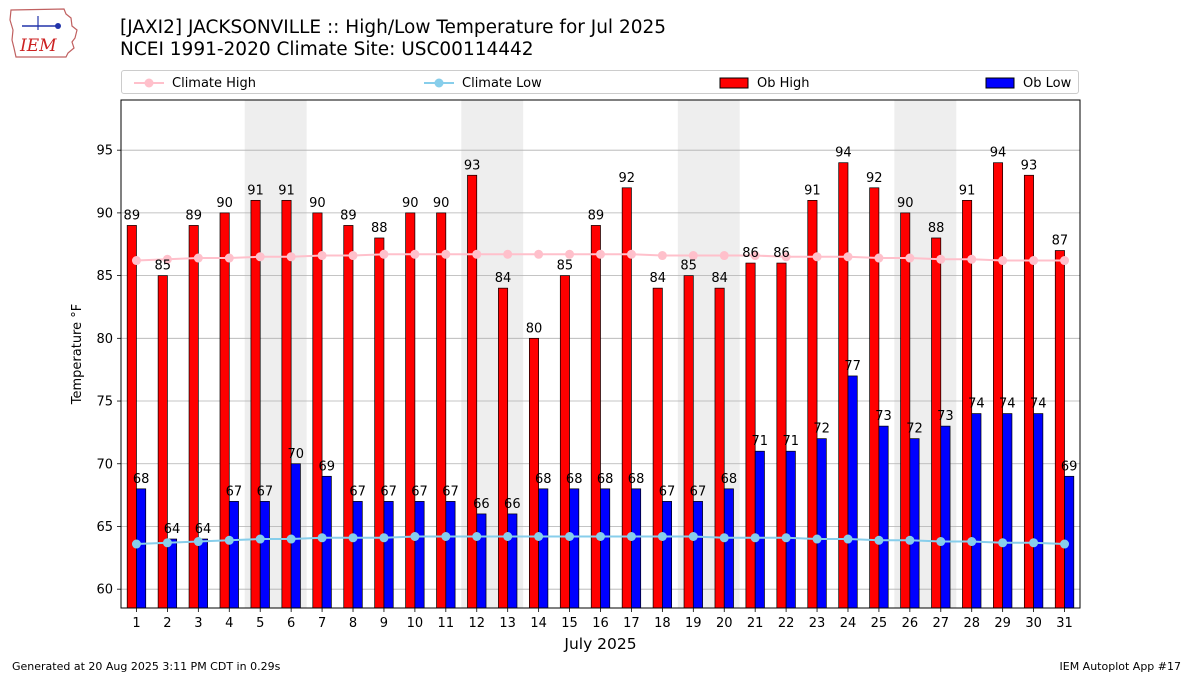 This screenshot has height=675, width=1200. Describe the element at coordinates (43, 33) in the screenshot. I see `iem-logo: IEM` at that location.